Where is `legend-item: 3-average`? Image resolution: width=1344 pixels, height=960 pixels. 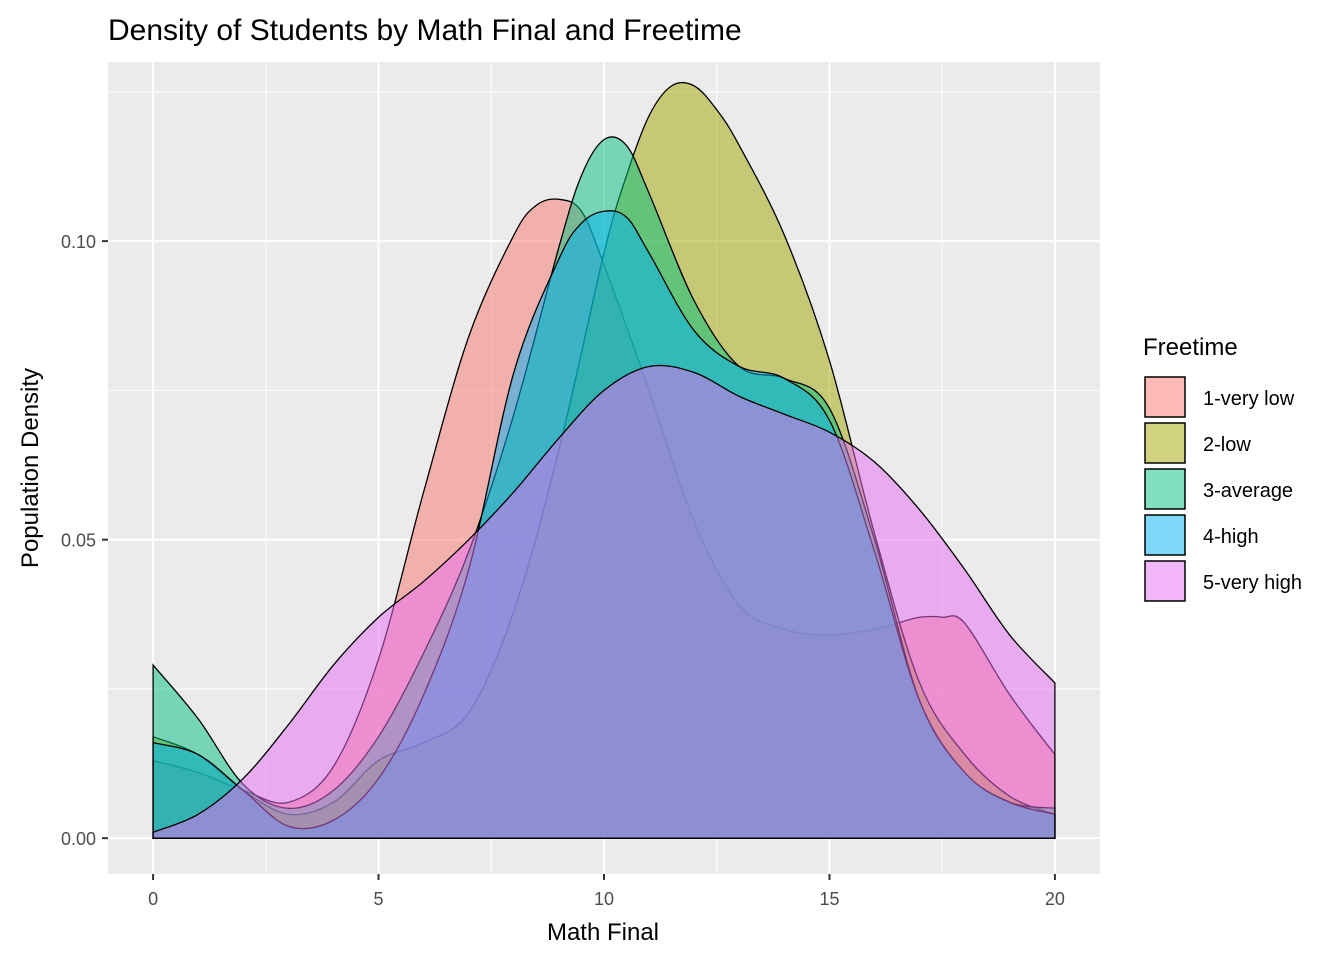 legend-item: 3-average is located at coordinates (1218, 489).